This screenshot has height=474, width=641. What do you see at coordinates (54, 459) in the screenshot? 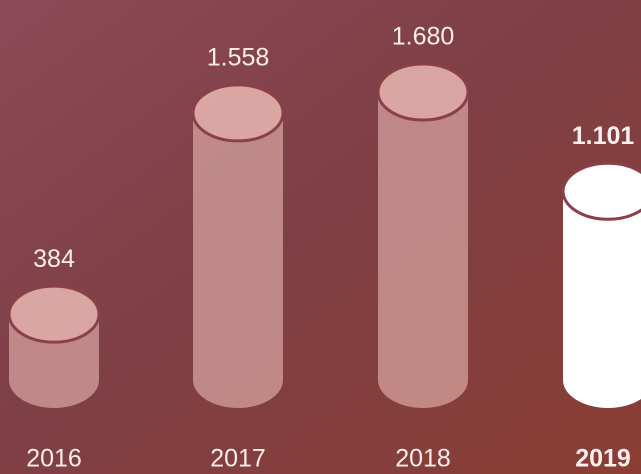
I see `x-tick-label: 2016` at bounding box center [54, 459].